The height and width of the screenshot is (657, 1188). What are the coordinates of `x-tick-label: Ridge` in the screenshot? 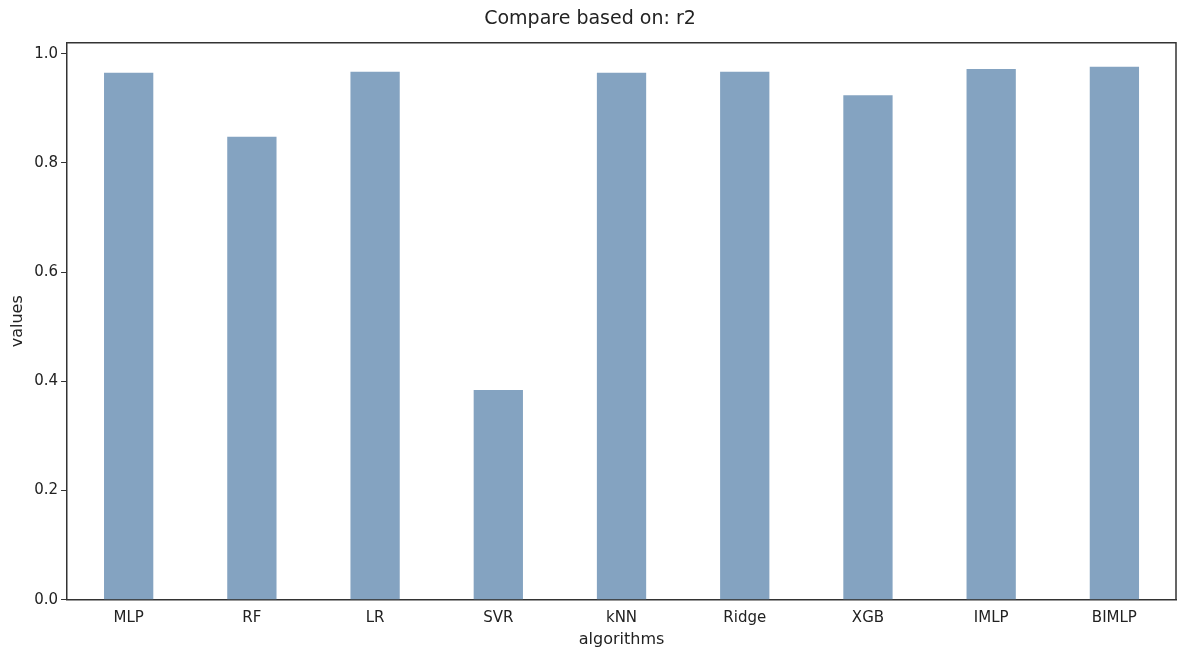 It's located at (745, 616).